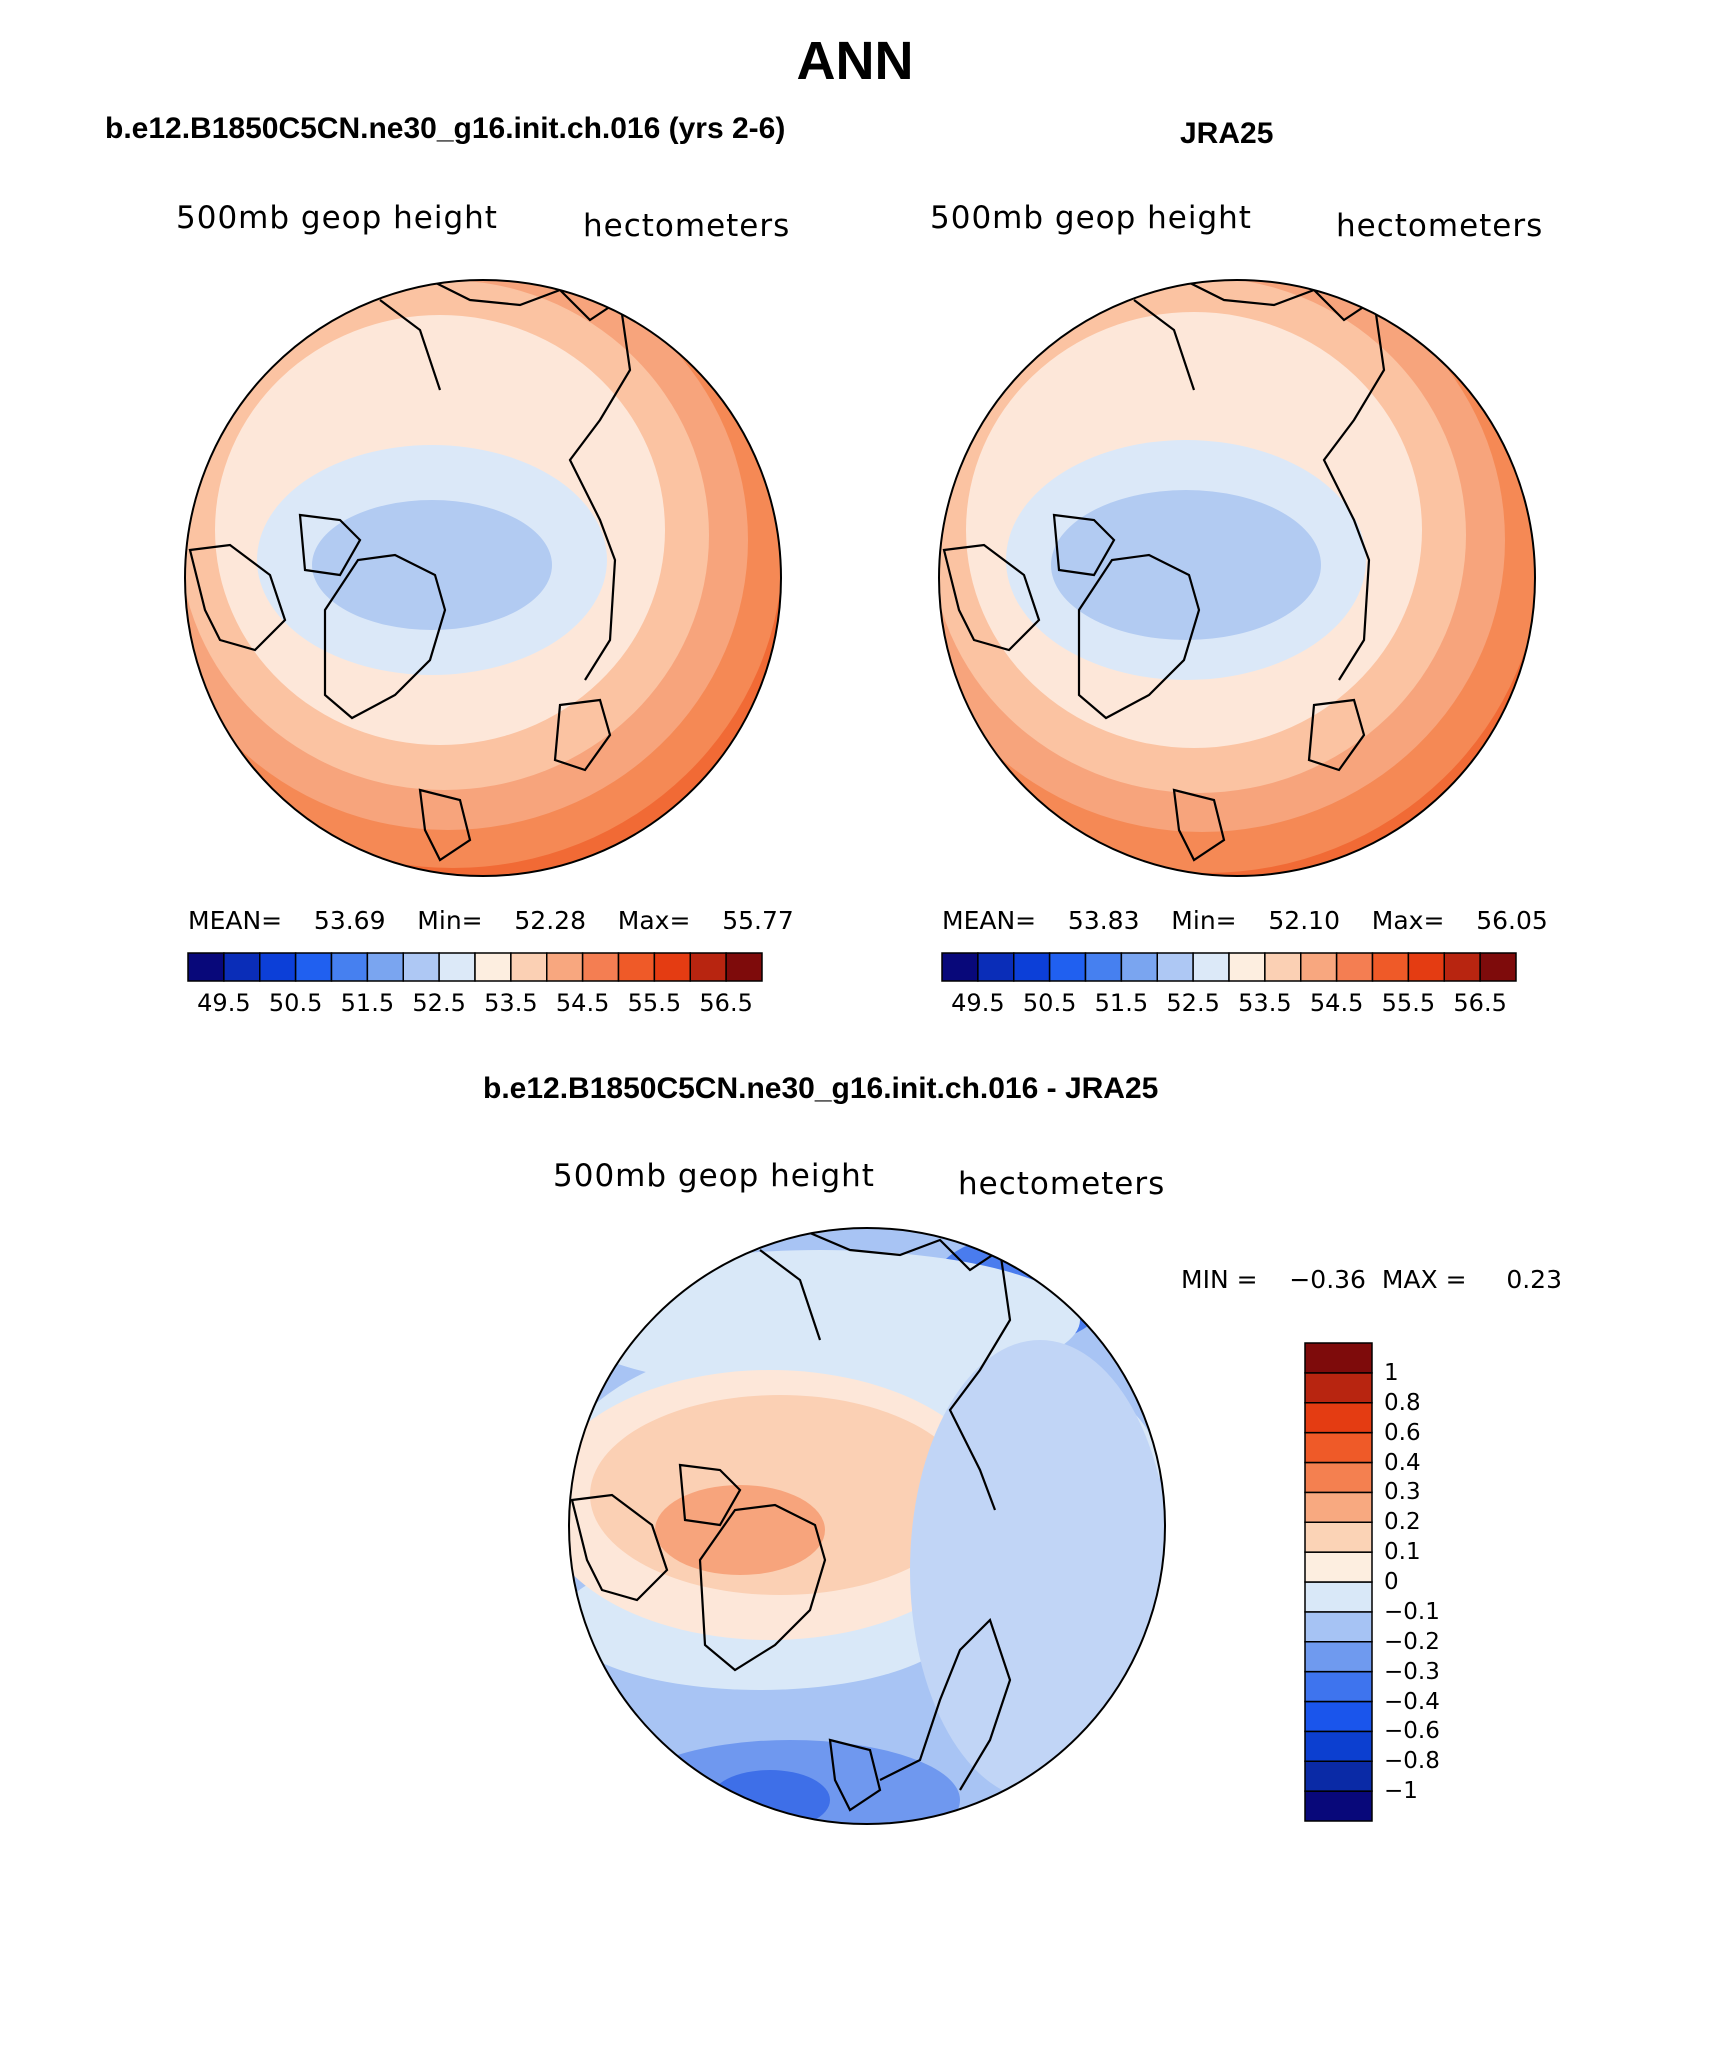 This screenshot has height=2058, width=1710. I want to click on colorbar-tick-label: −0.3, so click(1412, 1671).